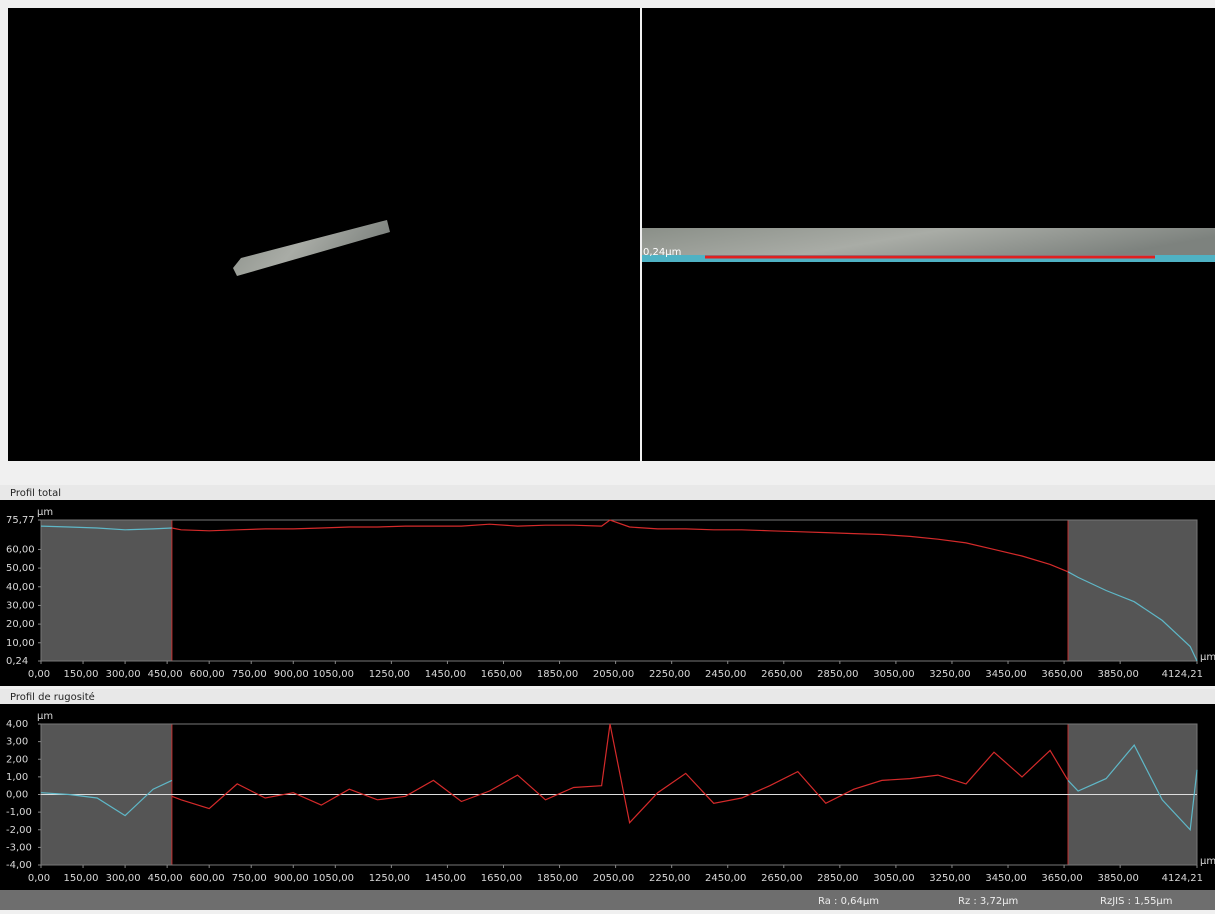  Describe the element at coordinates (20, 568) in the screenshot. I see `y-tick-label: 50,00` at that location.